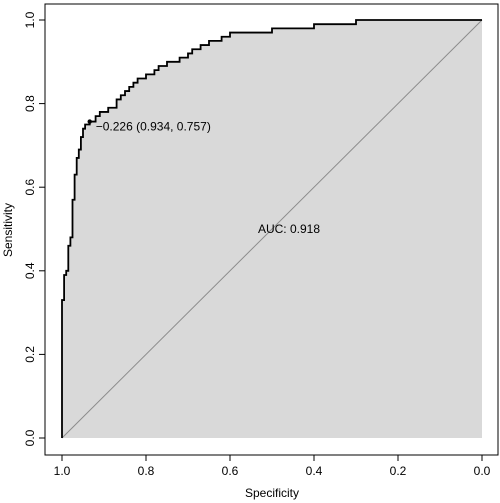 This screenshot has height=503, width=500. I want to click on x-axis-label: Specificity, so click(272, 493).